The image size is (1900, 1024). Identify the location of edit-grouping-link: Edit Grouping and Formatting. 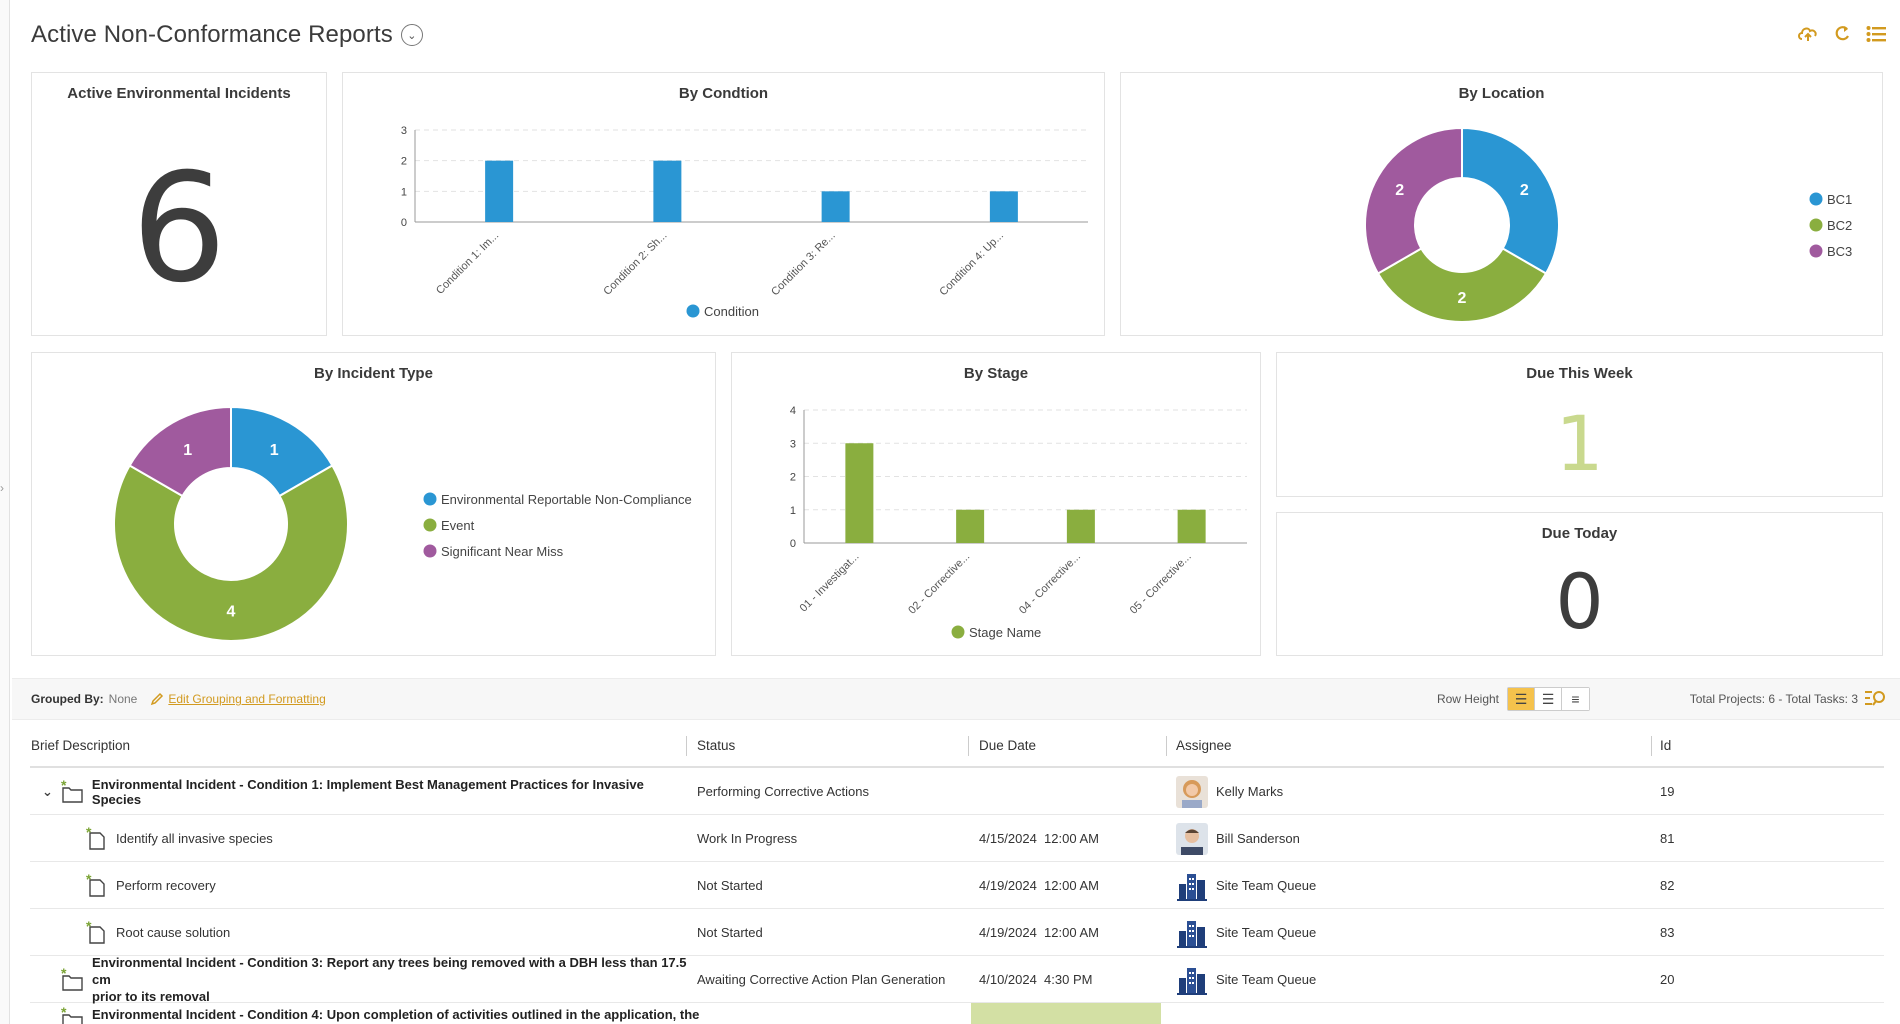
(238, 699).